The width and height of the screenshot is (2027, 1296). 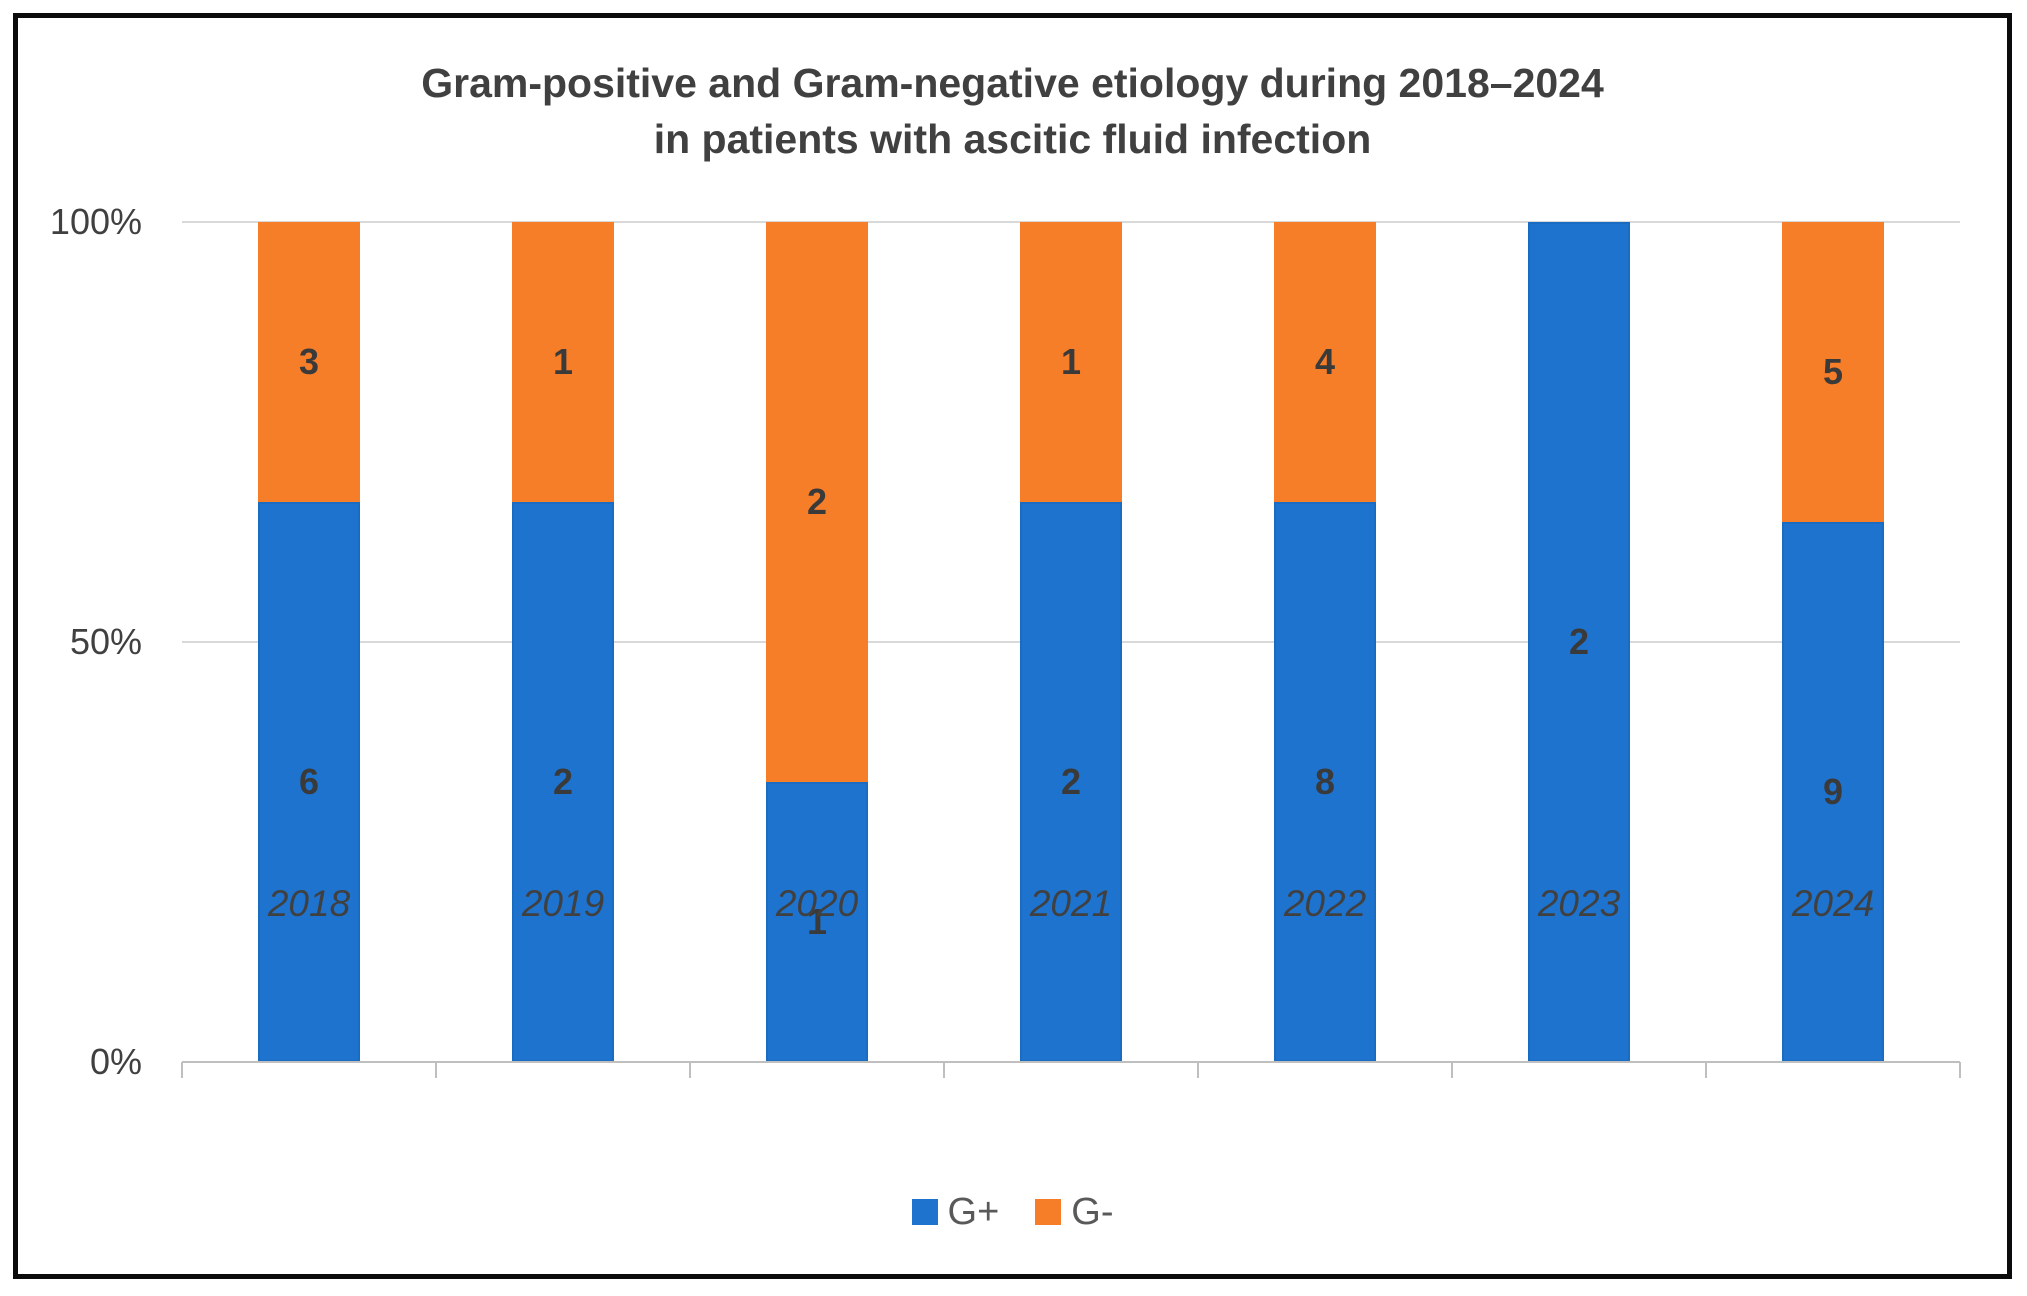 I want to click on x-tick-label-2020: 2020, so click(x=817, y=903).